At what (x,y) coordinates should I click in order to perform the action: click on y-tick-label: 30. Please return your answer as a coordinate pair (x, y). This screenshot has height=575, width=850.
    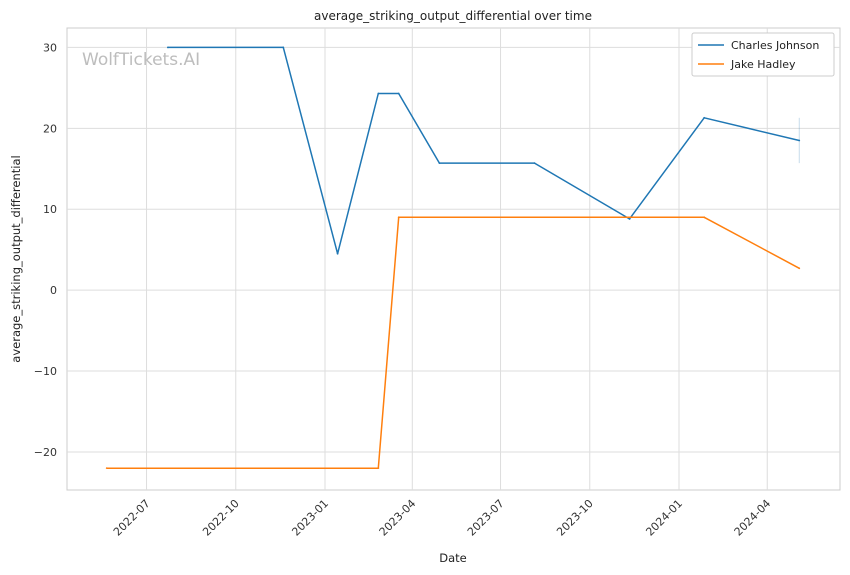
    Looking at the image, I should click on (50, 47).